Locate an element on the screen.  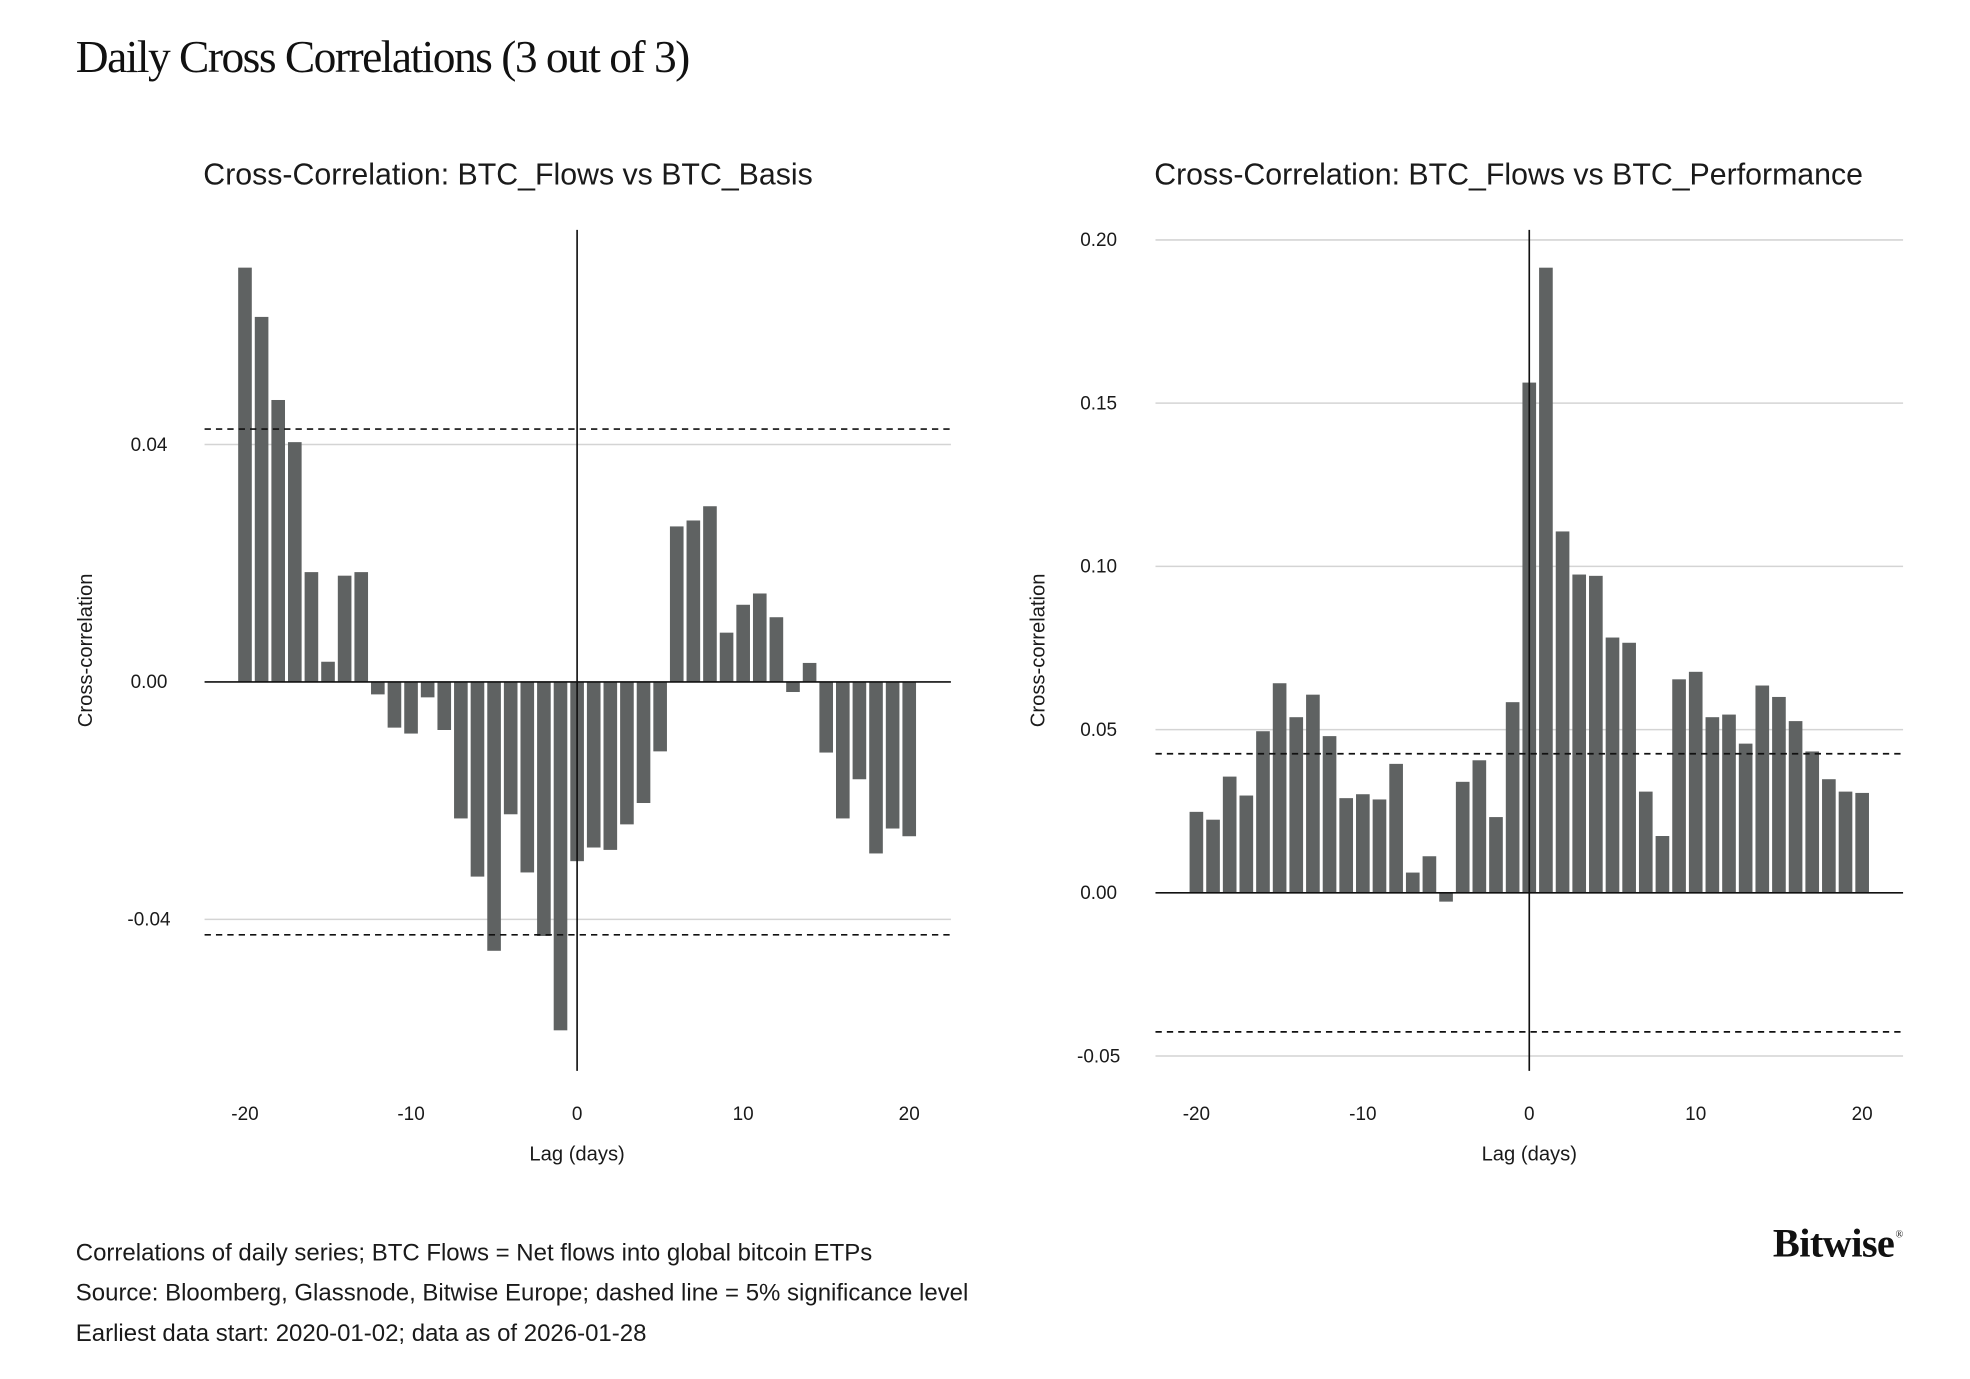
x-tick-label: 10 is located at coordinates (743, 1114).